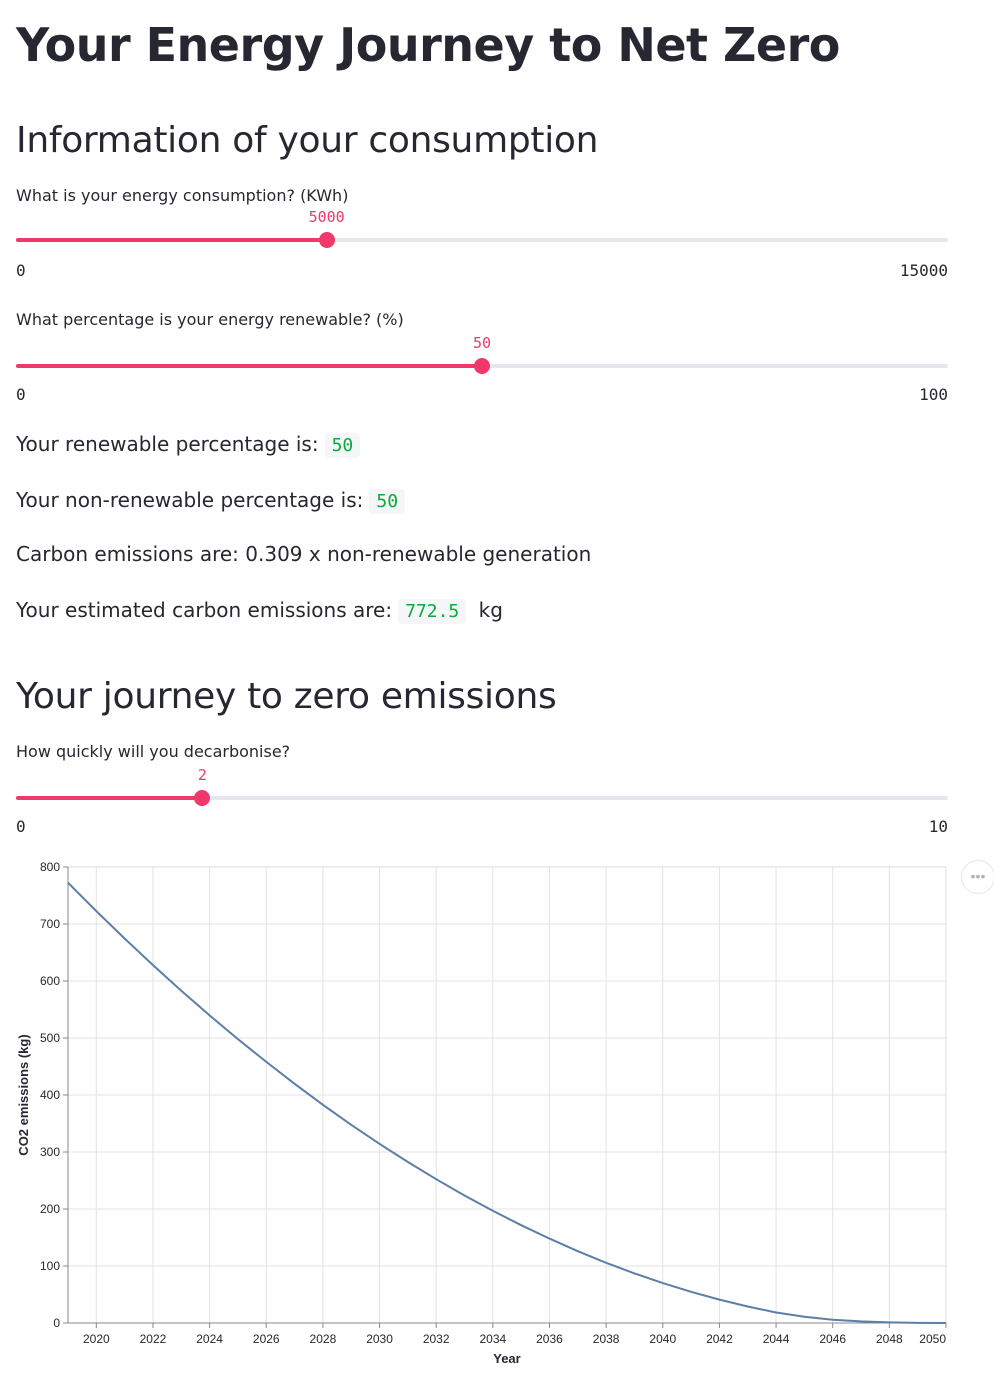  What do you see at coordinates (50, 981) in the screenshot?
I see `y-tick-label-600: 600` at bounding box center [50, 981].